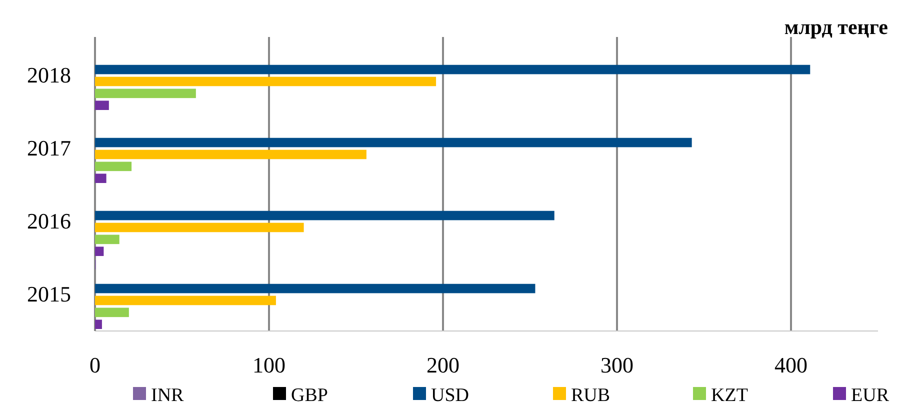 This screenshot has height=411, width=904. What do you see at coordinates (49, 221) in the screenshot?
I see `y-tick-label: 2016` at bounding box center [49, 221].